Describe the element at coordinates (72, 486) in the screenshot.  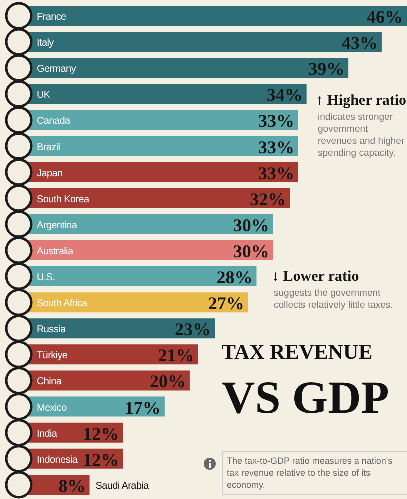
I see `data-label: 8%` at that location.